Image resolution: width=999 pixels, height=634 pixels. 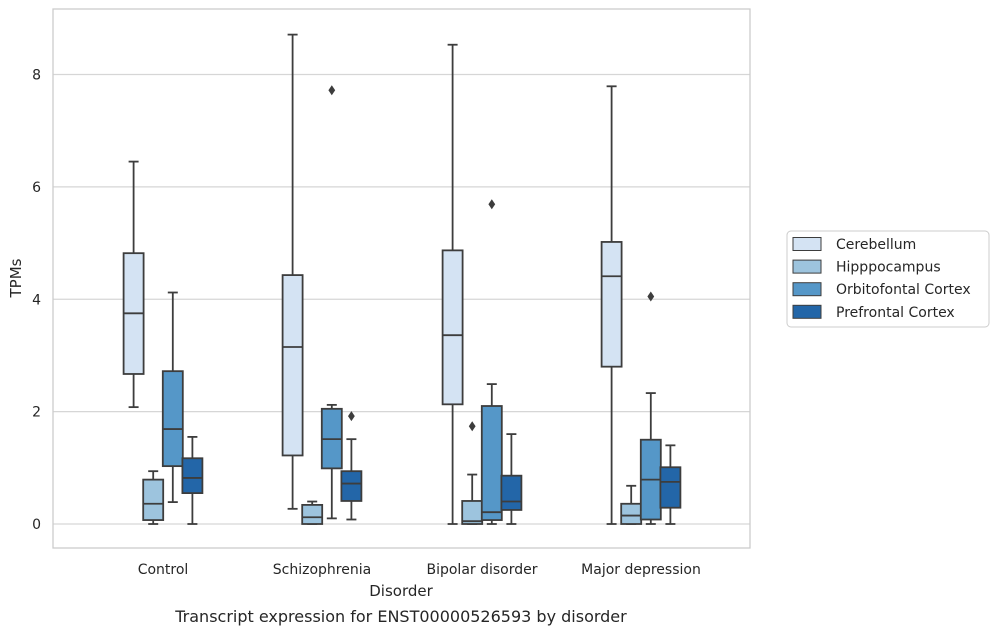 What do you see at coordinates (322, 570) in the screenshot?
I see `x-tick-label: Schizophrenia` at bounding box center [322, 570].